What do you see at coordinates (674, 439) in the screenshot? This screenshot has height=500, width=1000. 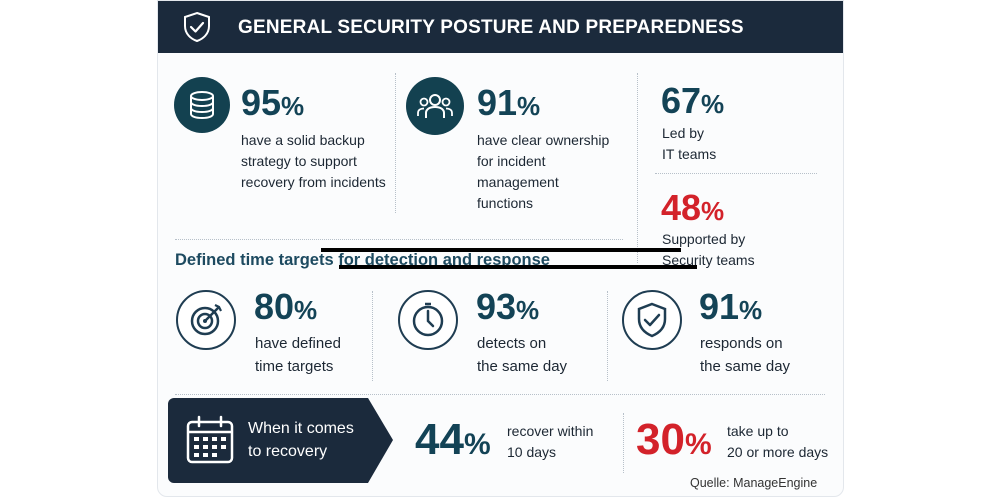 I see `stat-value-20-days: 30%` at bounding box center [674, 439].